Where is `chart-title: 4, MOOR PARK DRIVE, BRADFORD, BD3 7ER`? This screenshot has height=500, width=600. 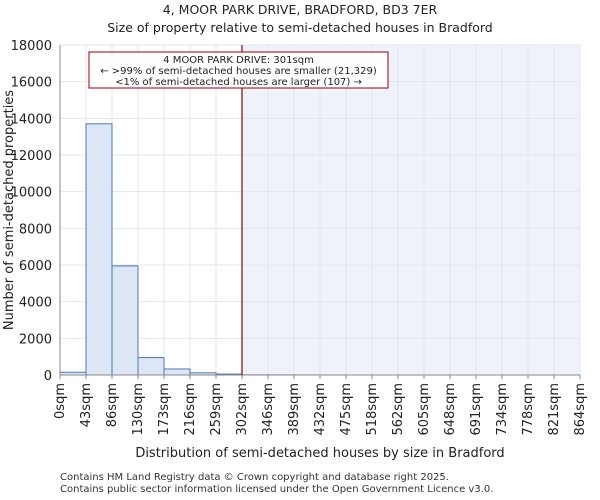
chart-title: 4, MOOR PARK DRIVE, BRADFORD, BD3 7ER is located at coordinates (300, 9).